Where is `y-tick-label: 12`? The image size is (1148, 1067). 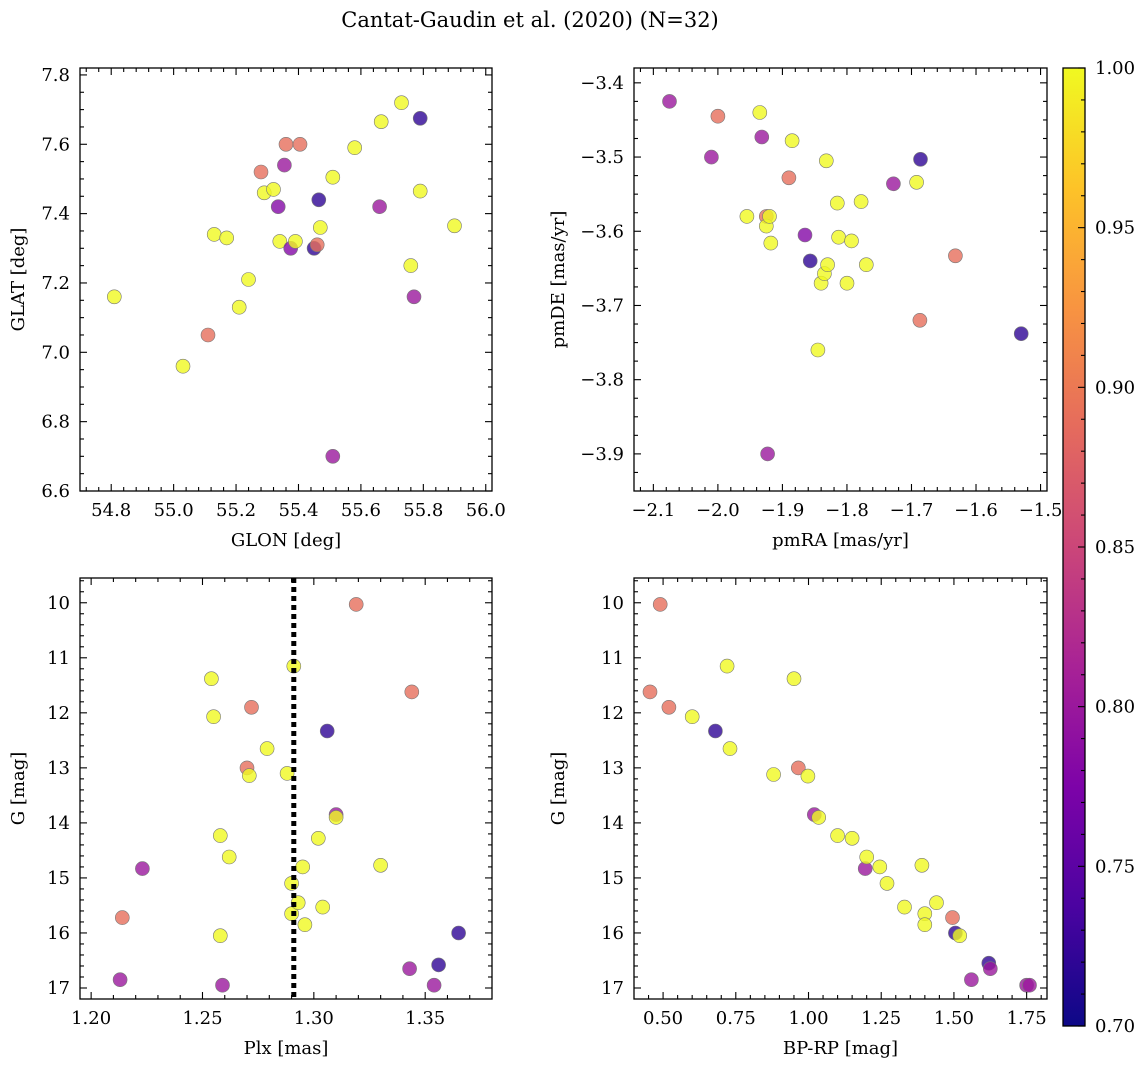 y-tick-label: 12 is located at coordinates (612, 713).